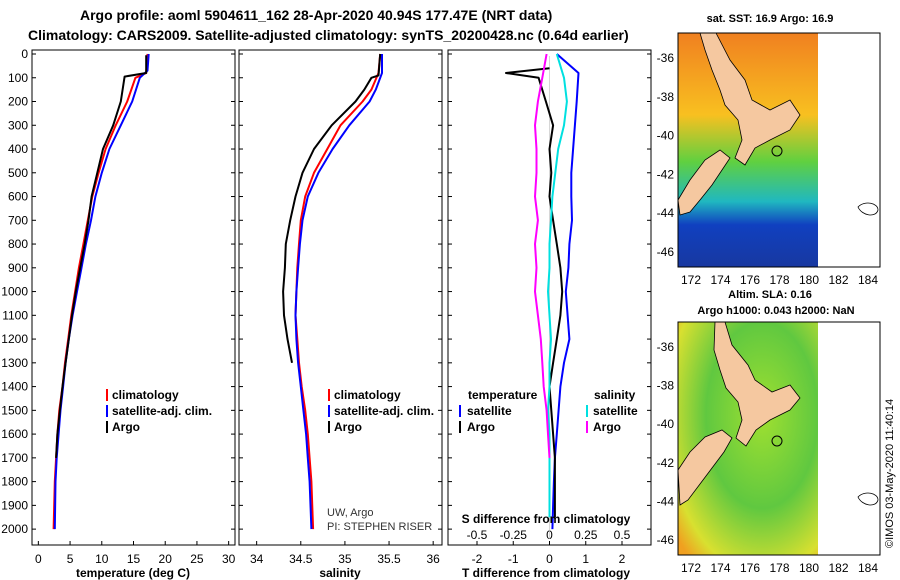  I want to click on depth-tick-label: 1400, so click(14, 387).